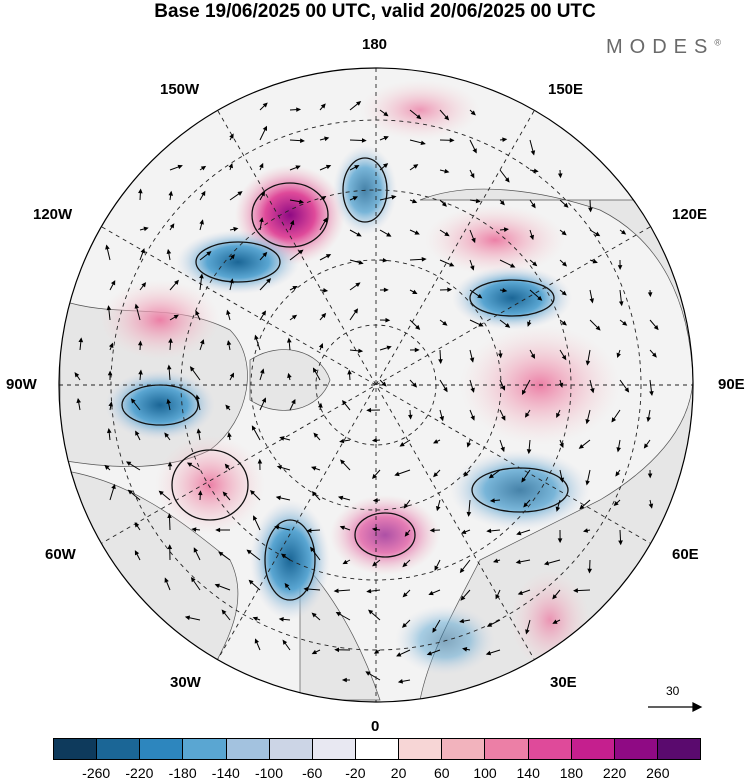  Describe the element at coordinates (96, 773) in the screenshot. I see `colorbar-tick-label: -260` at that location.